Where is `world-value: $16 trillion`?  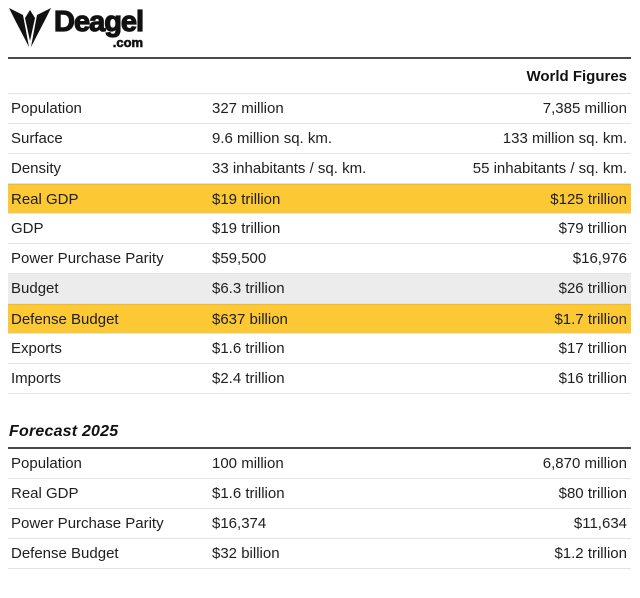 world-value: $16 trillion is located at coordinates (592, 378).